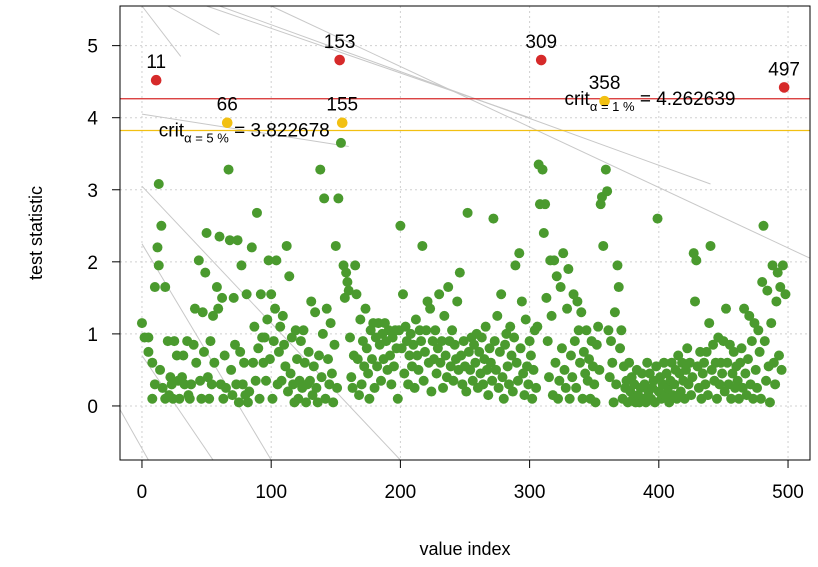  Describe the element at coordinates (464, 549) in the screenshot. I see `x-axis-label: value index` at that location.